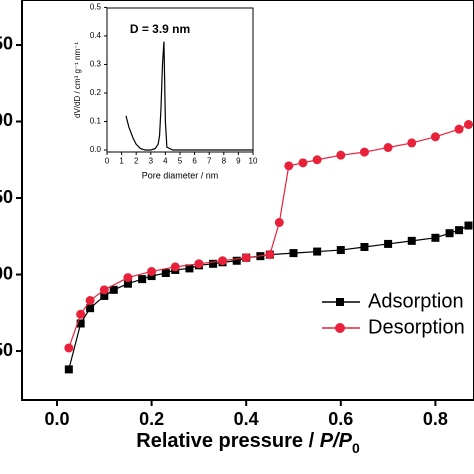 The image size is (474, 474). I want to click on inset-background, so click(180, 80).